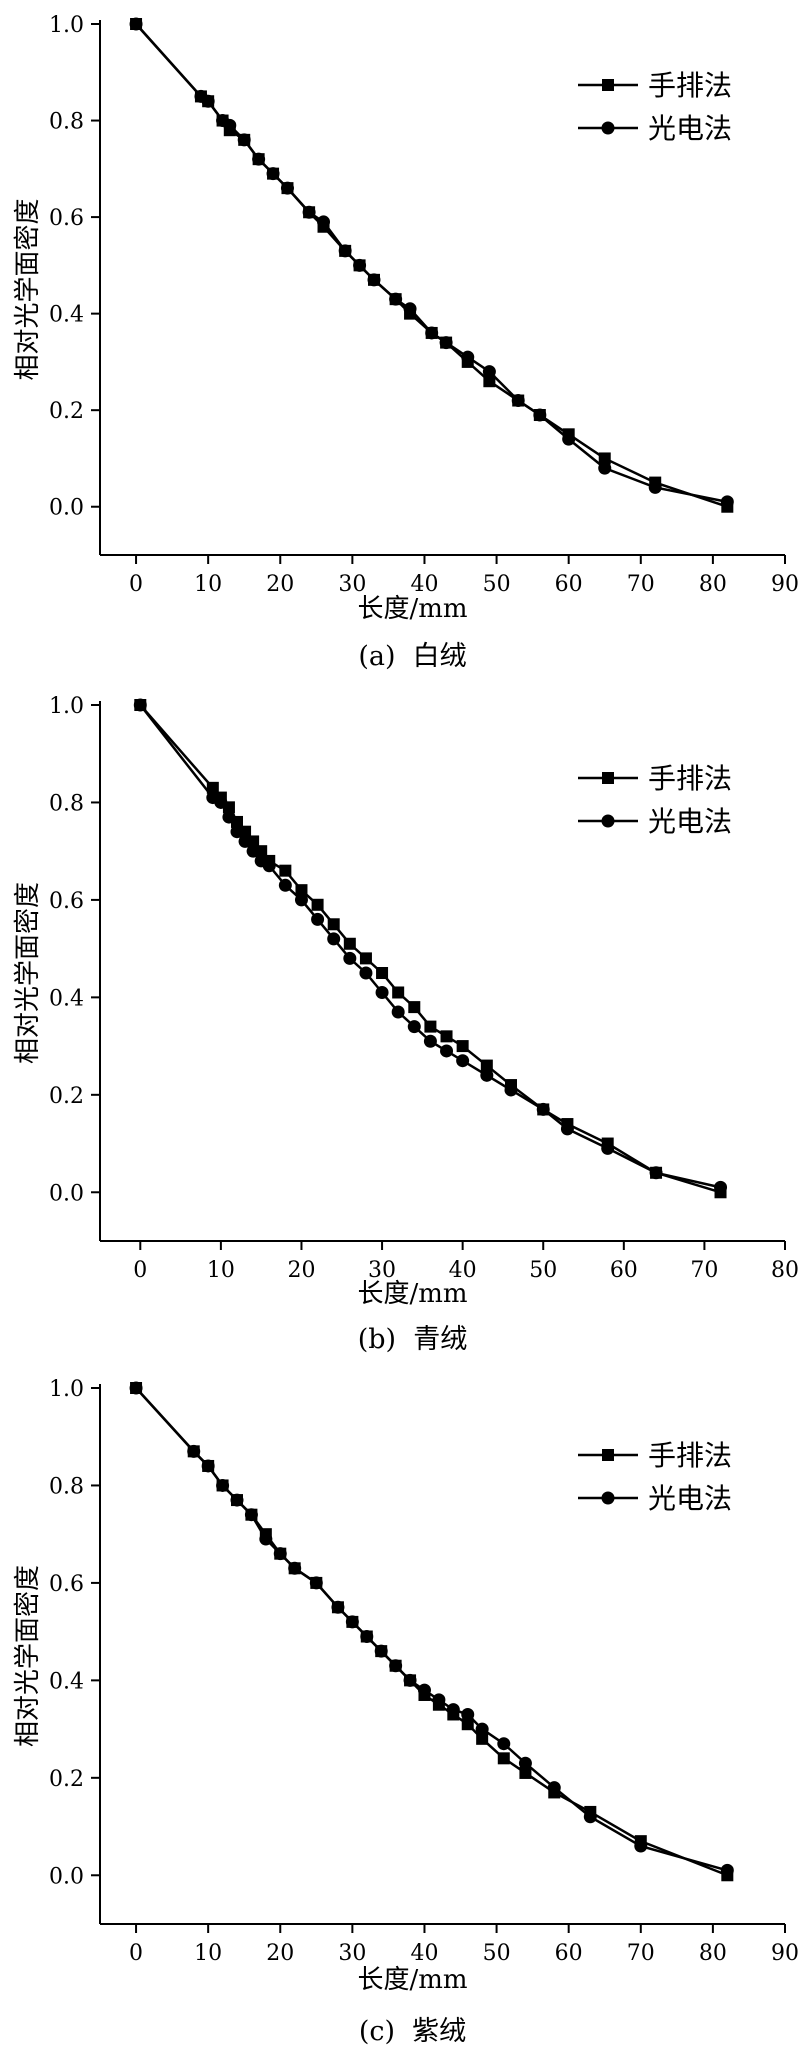  I want to click on x-tick-label: 90, so click(785, 584).